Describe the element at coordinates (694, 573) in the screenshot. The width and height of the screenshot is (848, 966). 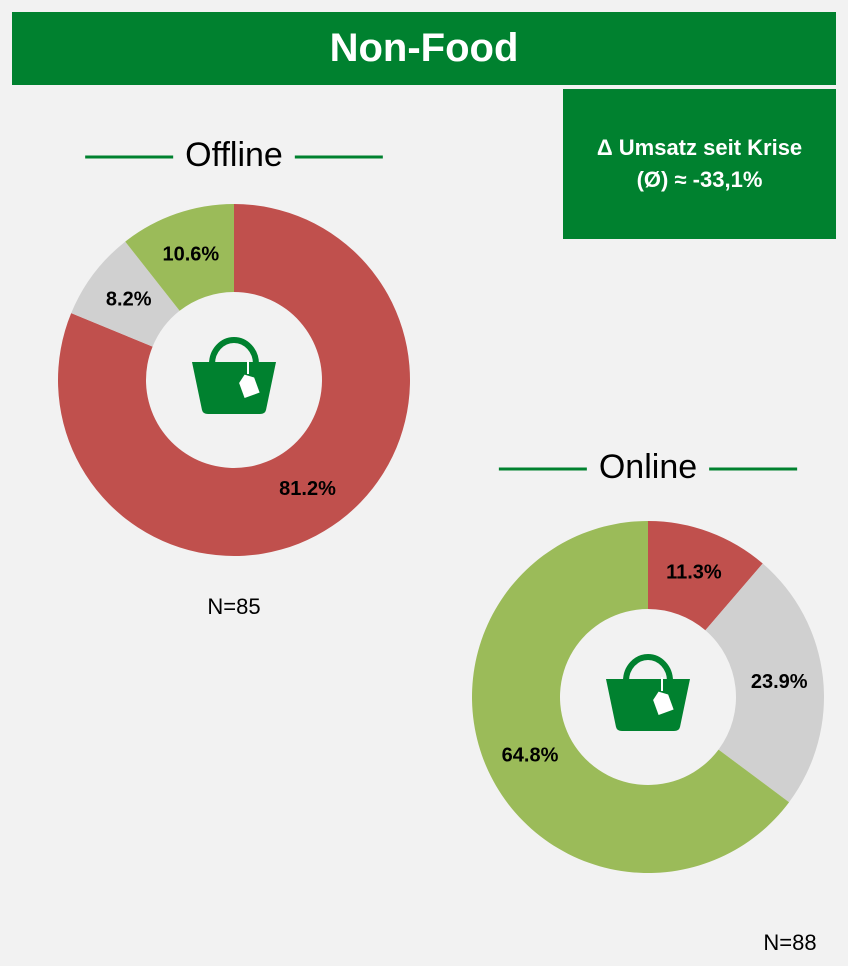
I see `data-label: 11.3%` at that location.